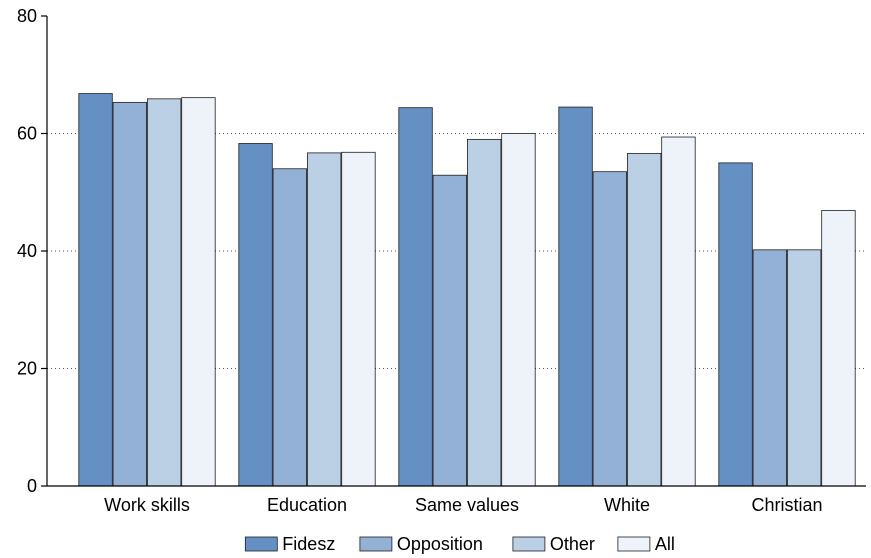  I want to click on legend-swatch-fidesz, so click(261, 544).